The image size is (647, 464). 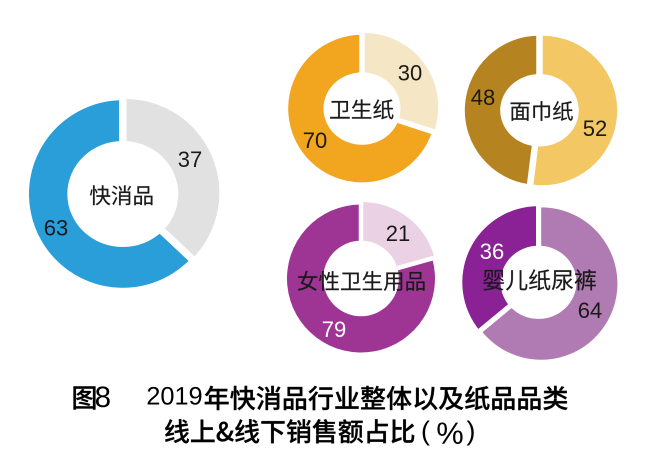 What do you see at coordinates (595, 128) in the screenshot?
I see `svg-text: 52` at bounding box center [595, 128].